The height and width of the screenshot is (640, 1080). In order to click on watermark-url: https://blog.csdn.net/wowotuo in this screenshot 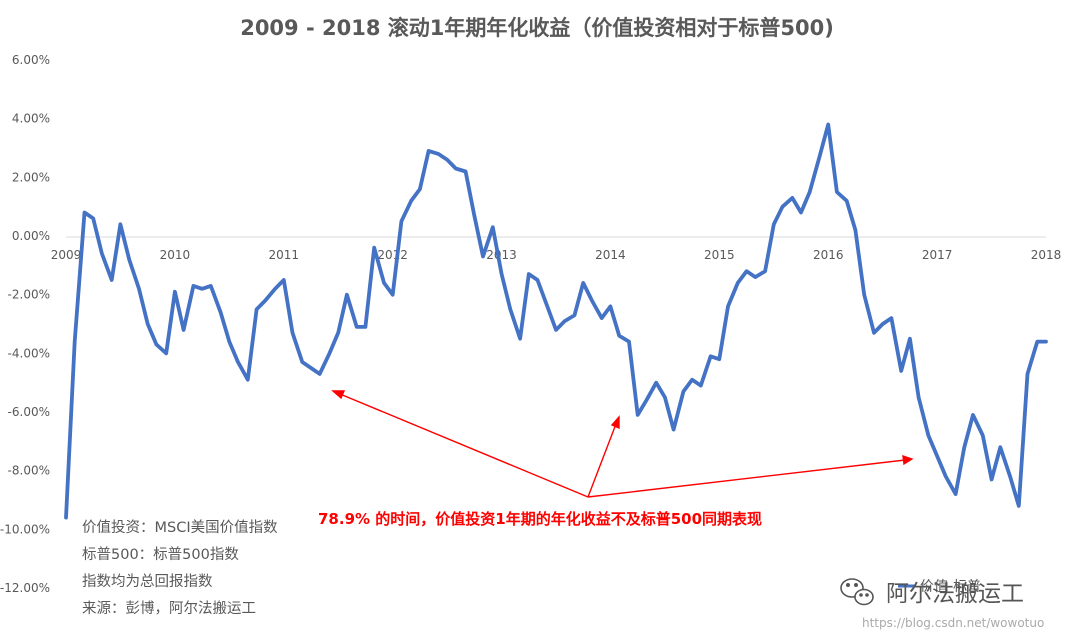, I will do `click(953, 623)`.